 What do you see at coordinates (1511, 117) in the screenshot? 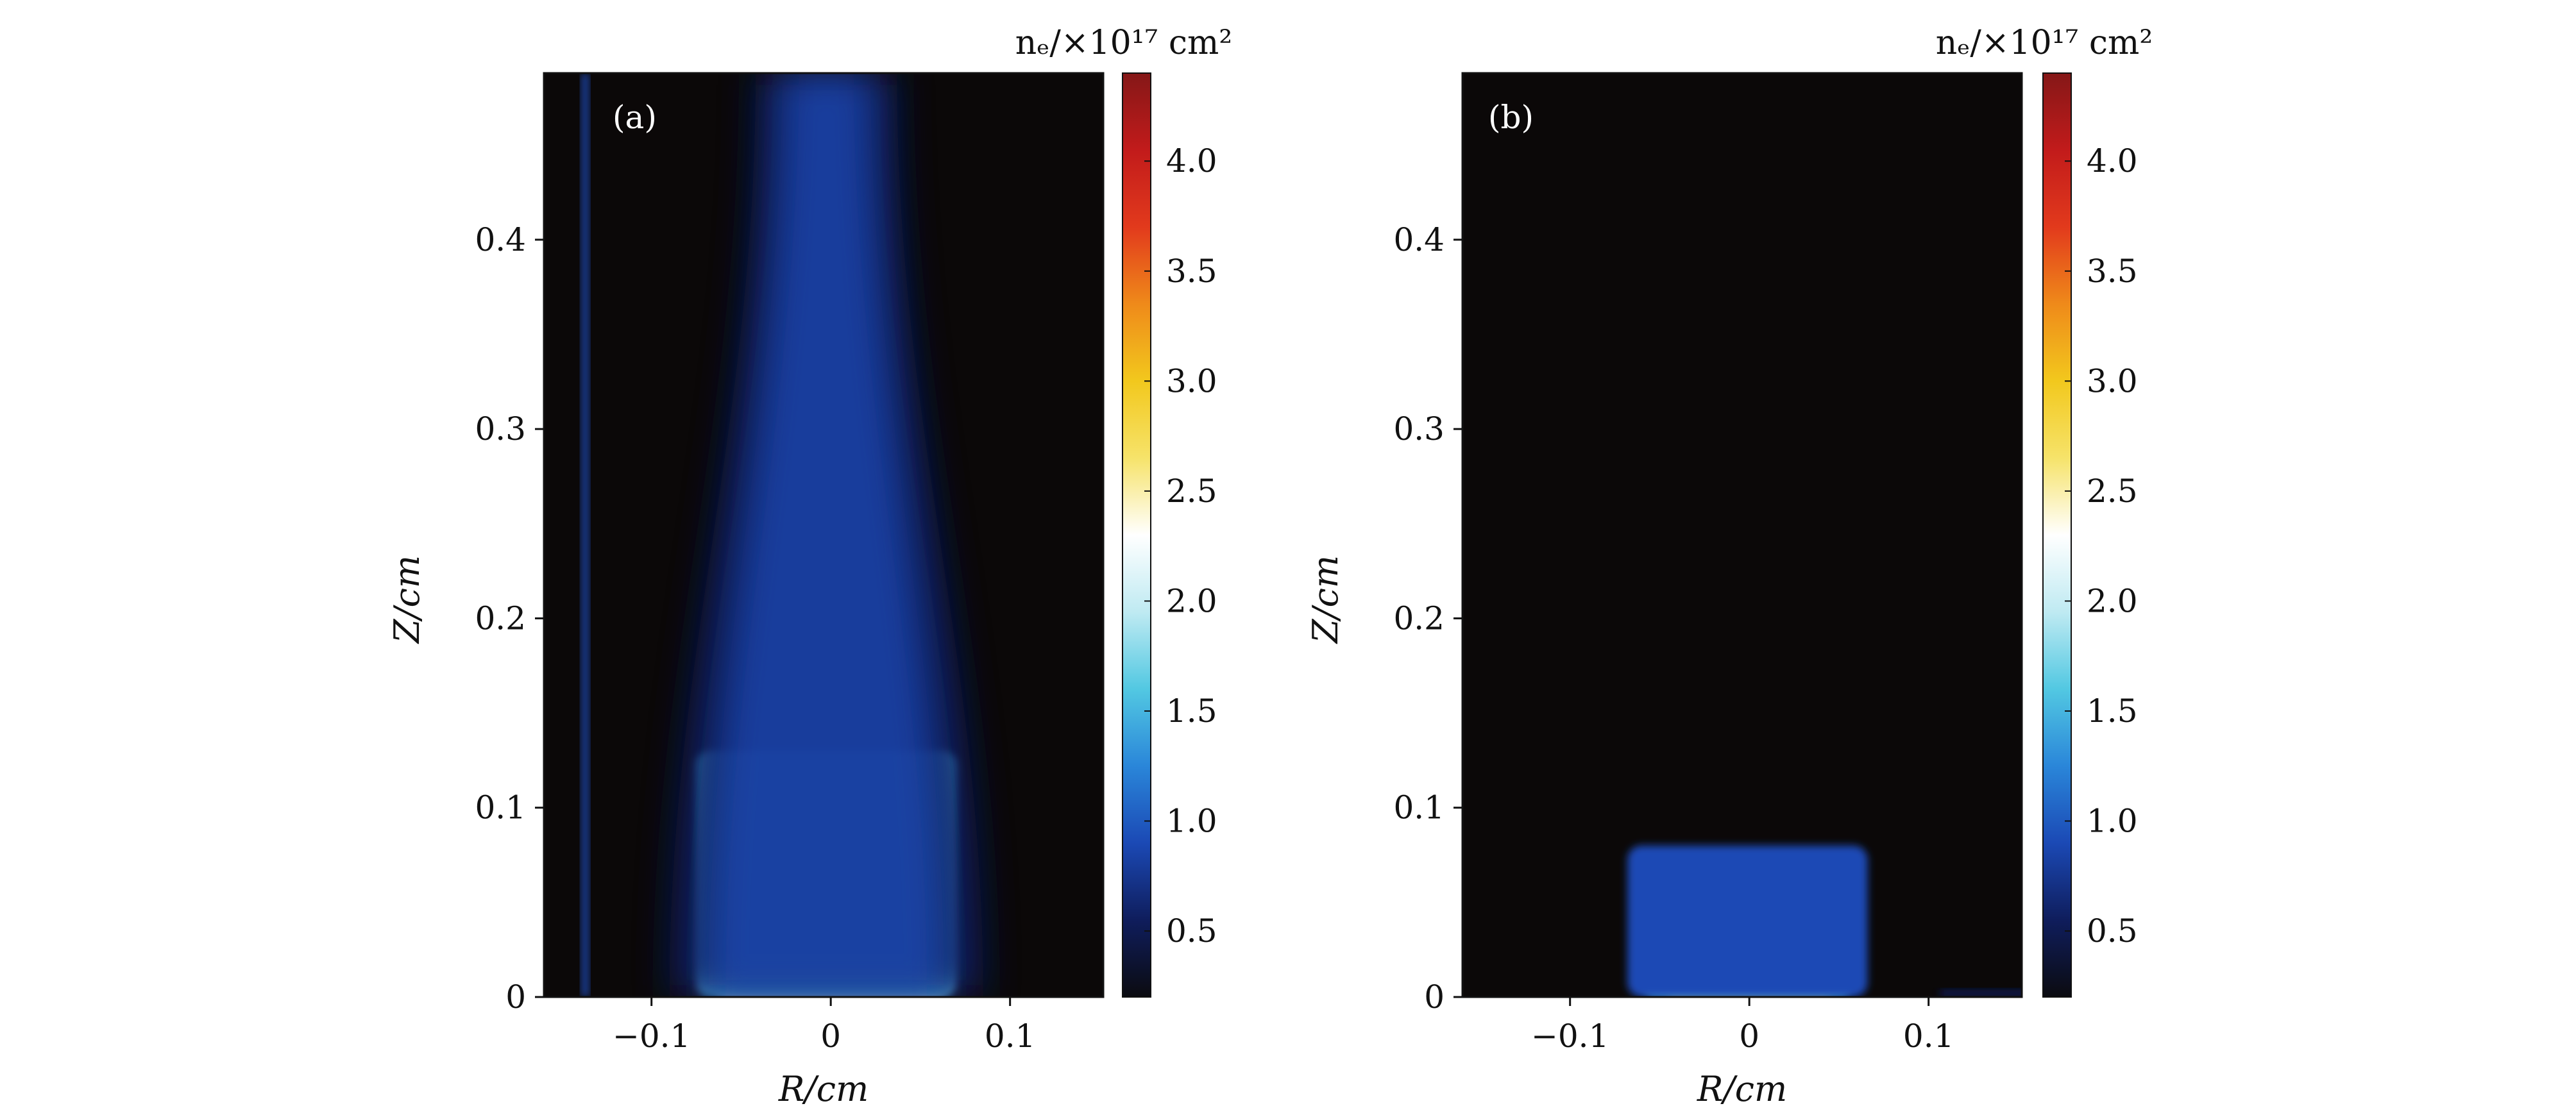
I see `panel-label: (b)` at bounding box center [1511, 117].